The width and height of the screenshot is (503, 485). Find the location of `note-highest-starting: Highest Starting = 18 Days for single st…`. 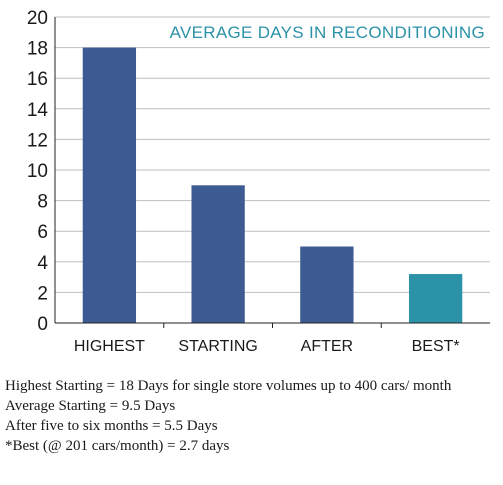

note-highest-starting: Highest Starting = 18 Days for single st… is located at coordinates (228, 386).